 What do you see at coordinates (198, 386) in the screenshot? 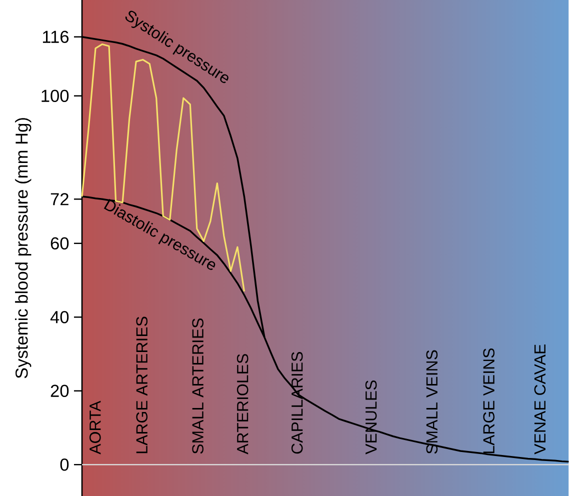
I see `annotation: SMALL ARTERIES` at bounding box center [198, 386].